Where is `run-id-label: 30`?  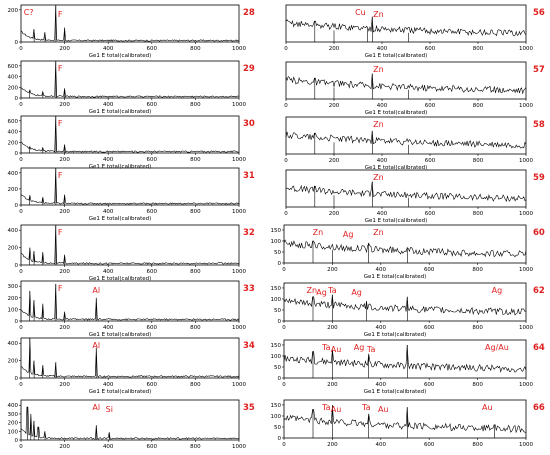
run-id-label: 30 is located at coordinates (249, 124).